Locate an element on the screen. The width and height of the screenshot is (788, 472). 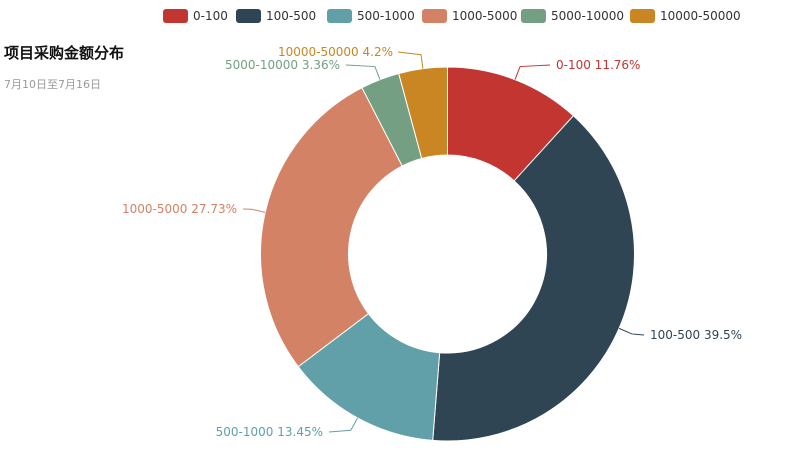
legend-item-500-1000: 500-1000 is located at coordinates (371, 16).